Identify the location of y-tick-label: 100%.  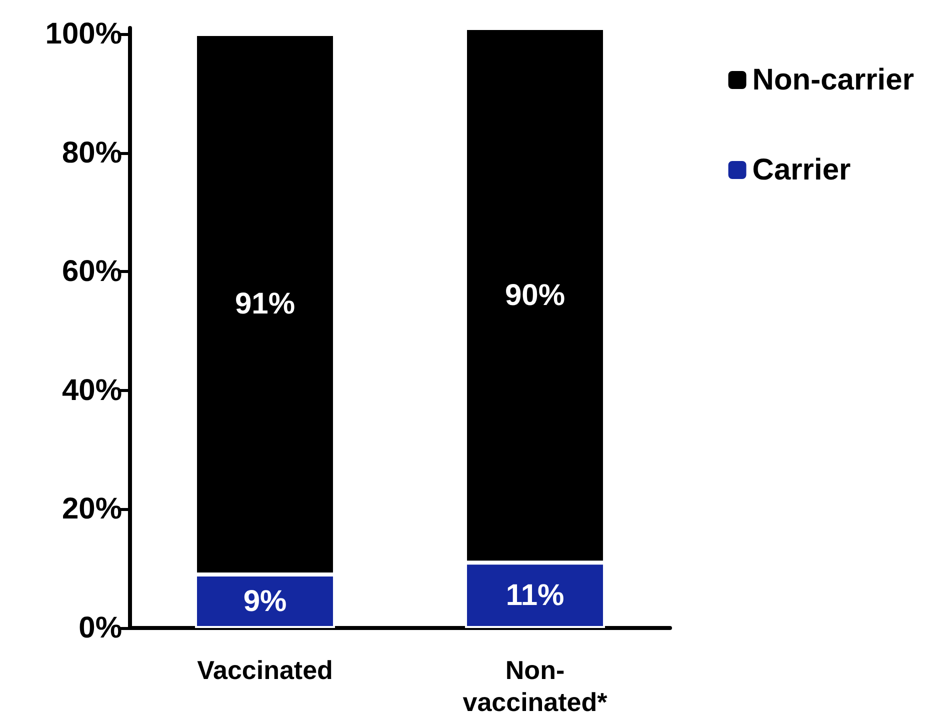
(83, 33).